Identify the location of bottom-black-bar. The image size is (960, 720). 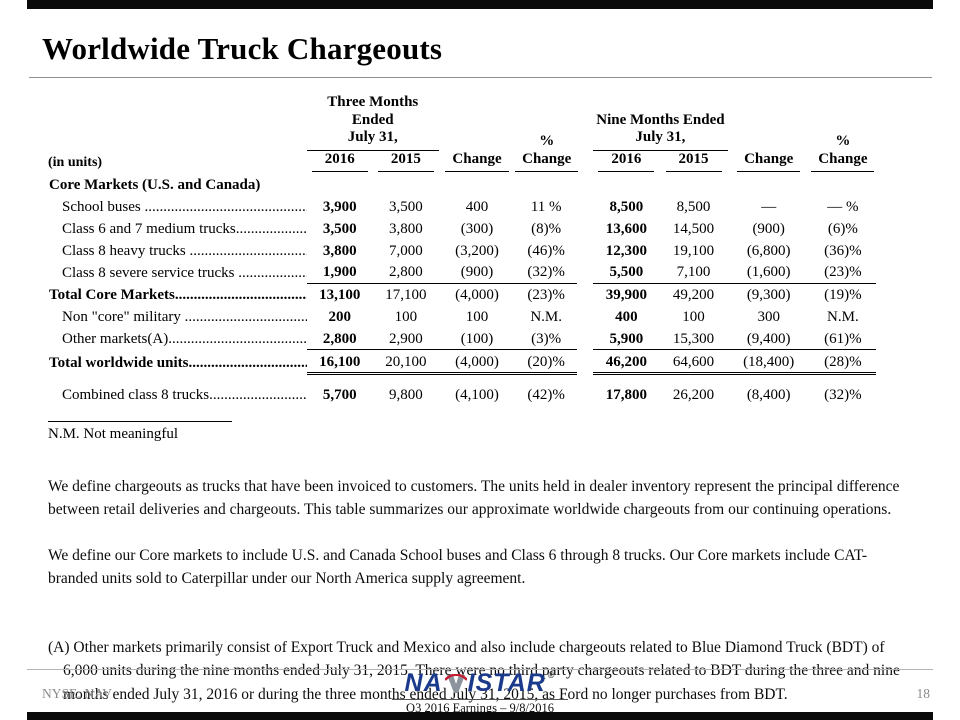
(480, 716).